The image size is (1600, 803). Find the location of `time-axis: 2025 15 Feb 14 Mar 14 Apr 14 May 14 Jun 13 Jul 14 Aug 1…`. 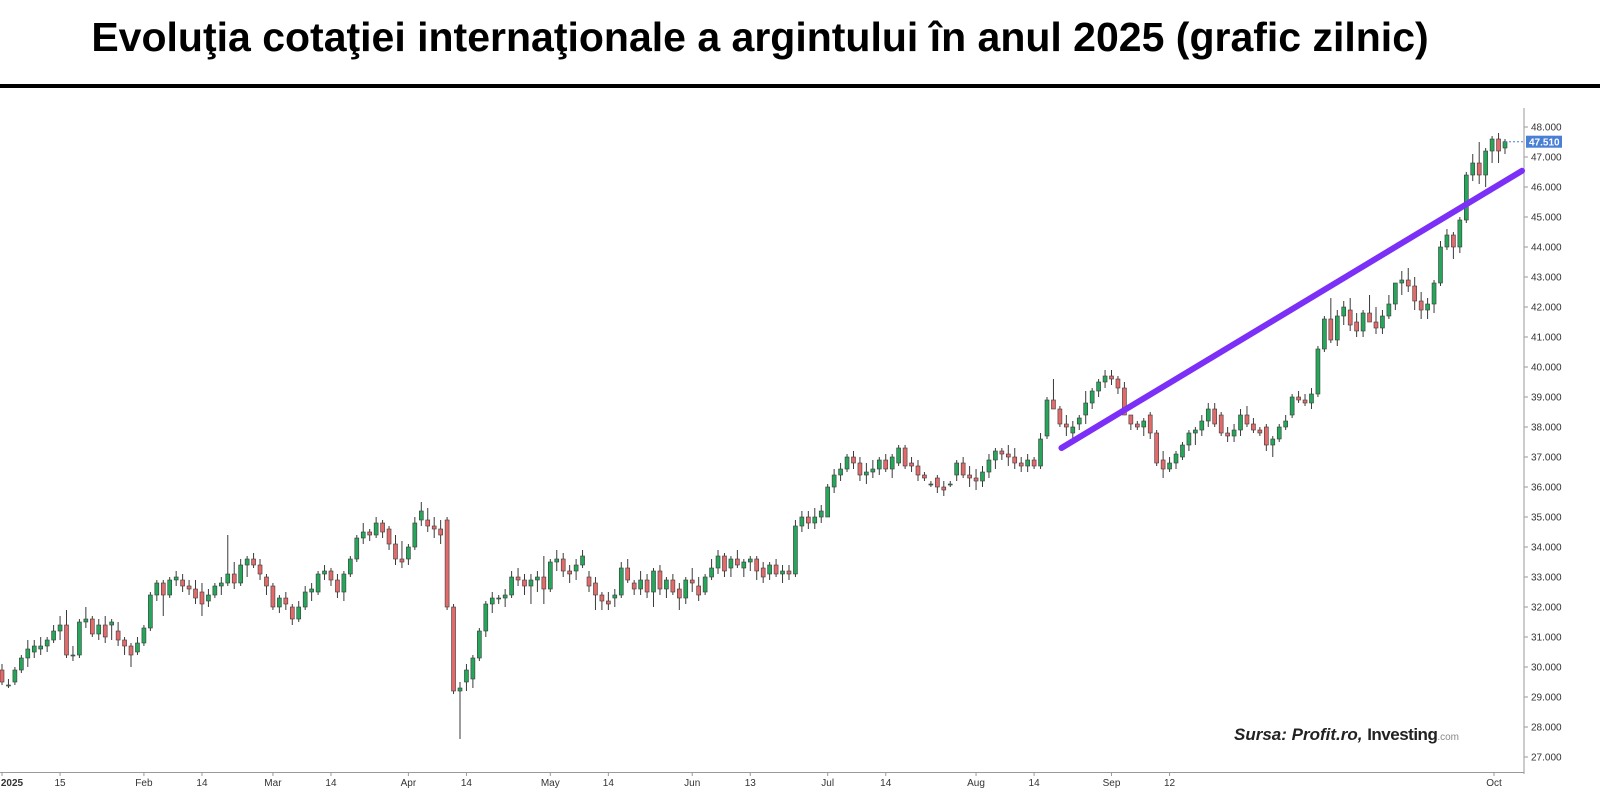

time-axis: 2025 15 Feb 14 Mar 14 Apr 14 May 14 Jun 13 Jul 14 Aug 1… is located at coordinates (751, 780).